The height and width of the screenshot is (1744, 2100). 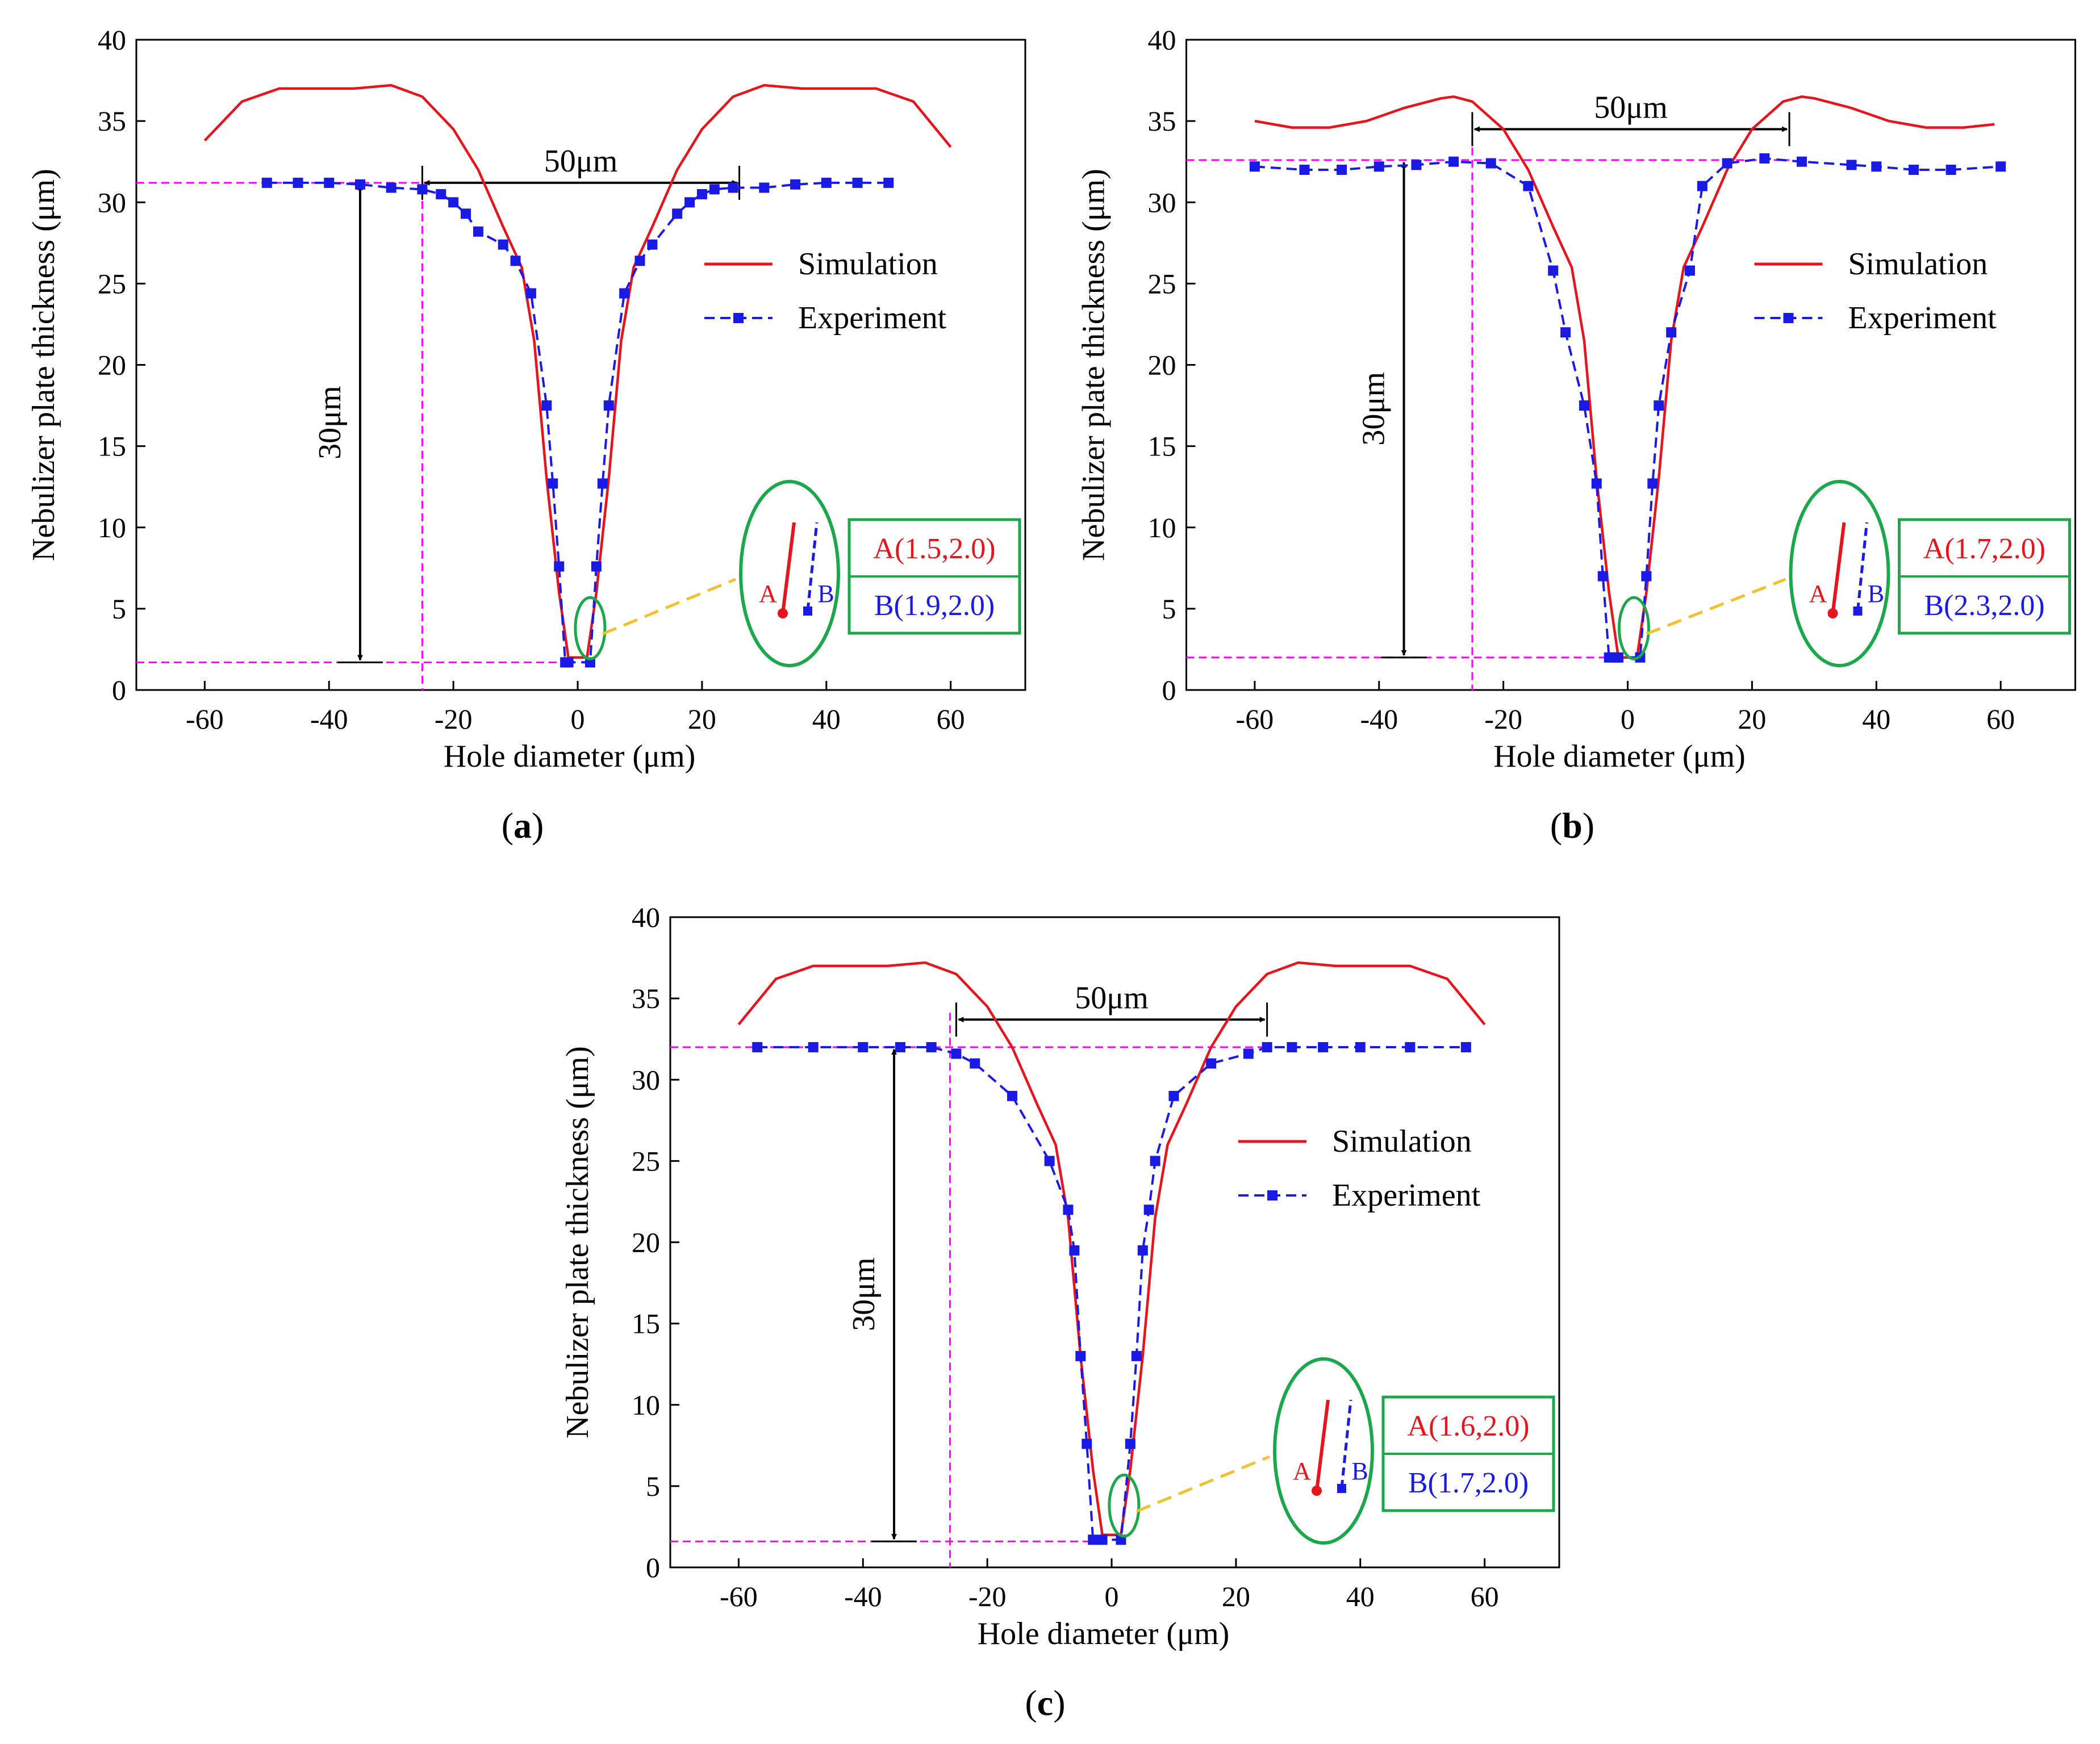 What do you see at coordinates (1984, 549) in the screenshot?
I see `coordinate-a: A(1.7,2.0)` at bounding box center [1984, 549].